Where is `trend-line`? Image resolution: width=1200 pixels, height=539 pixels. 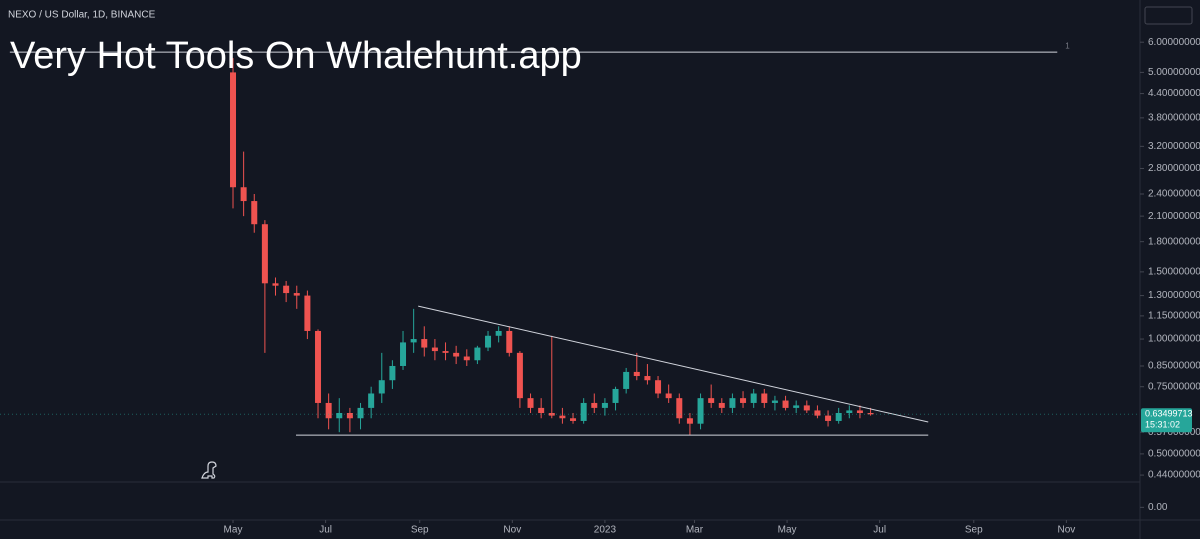
trend-line is located at coordinates (673, 364).